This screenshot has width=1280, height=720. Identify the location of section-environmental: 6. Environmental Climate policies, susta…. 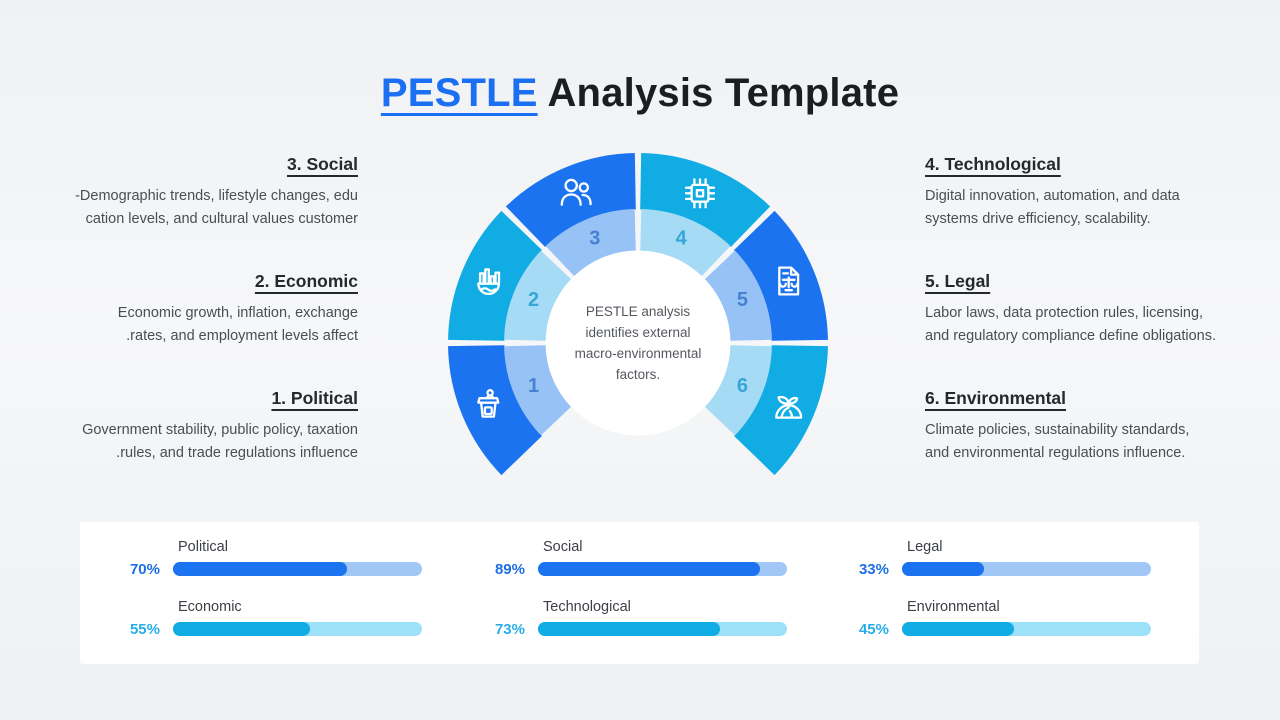
(1075, 425).